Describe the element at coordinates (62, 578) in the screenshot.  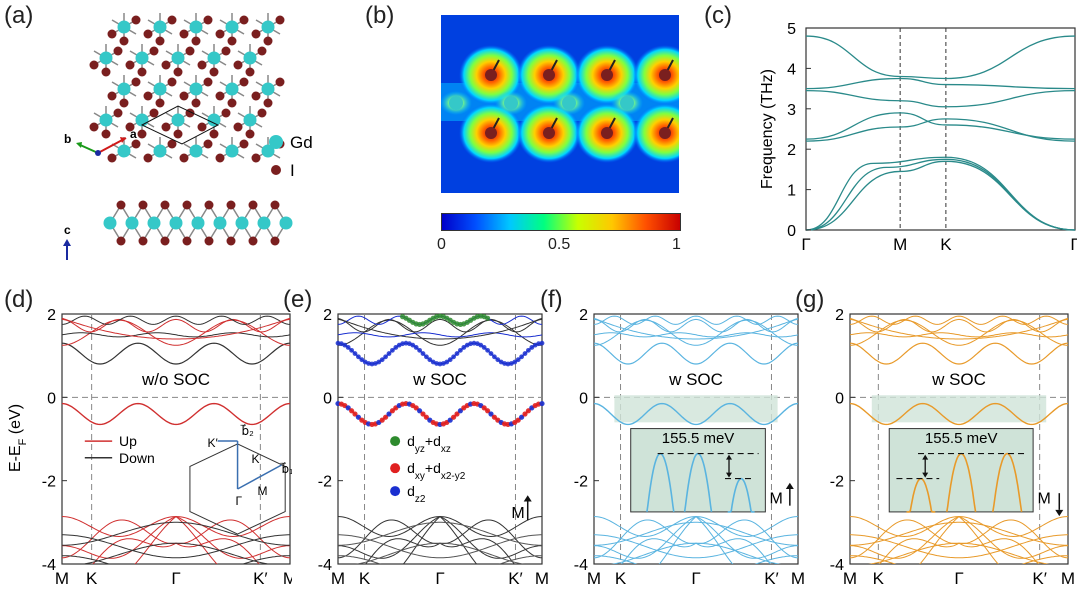
I see `x-tick-label: M` at that location.